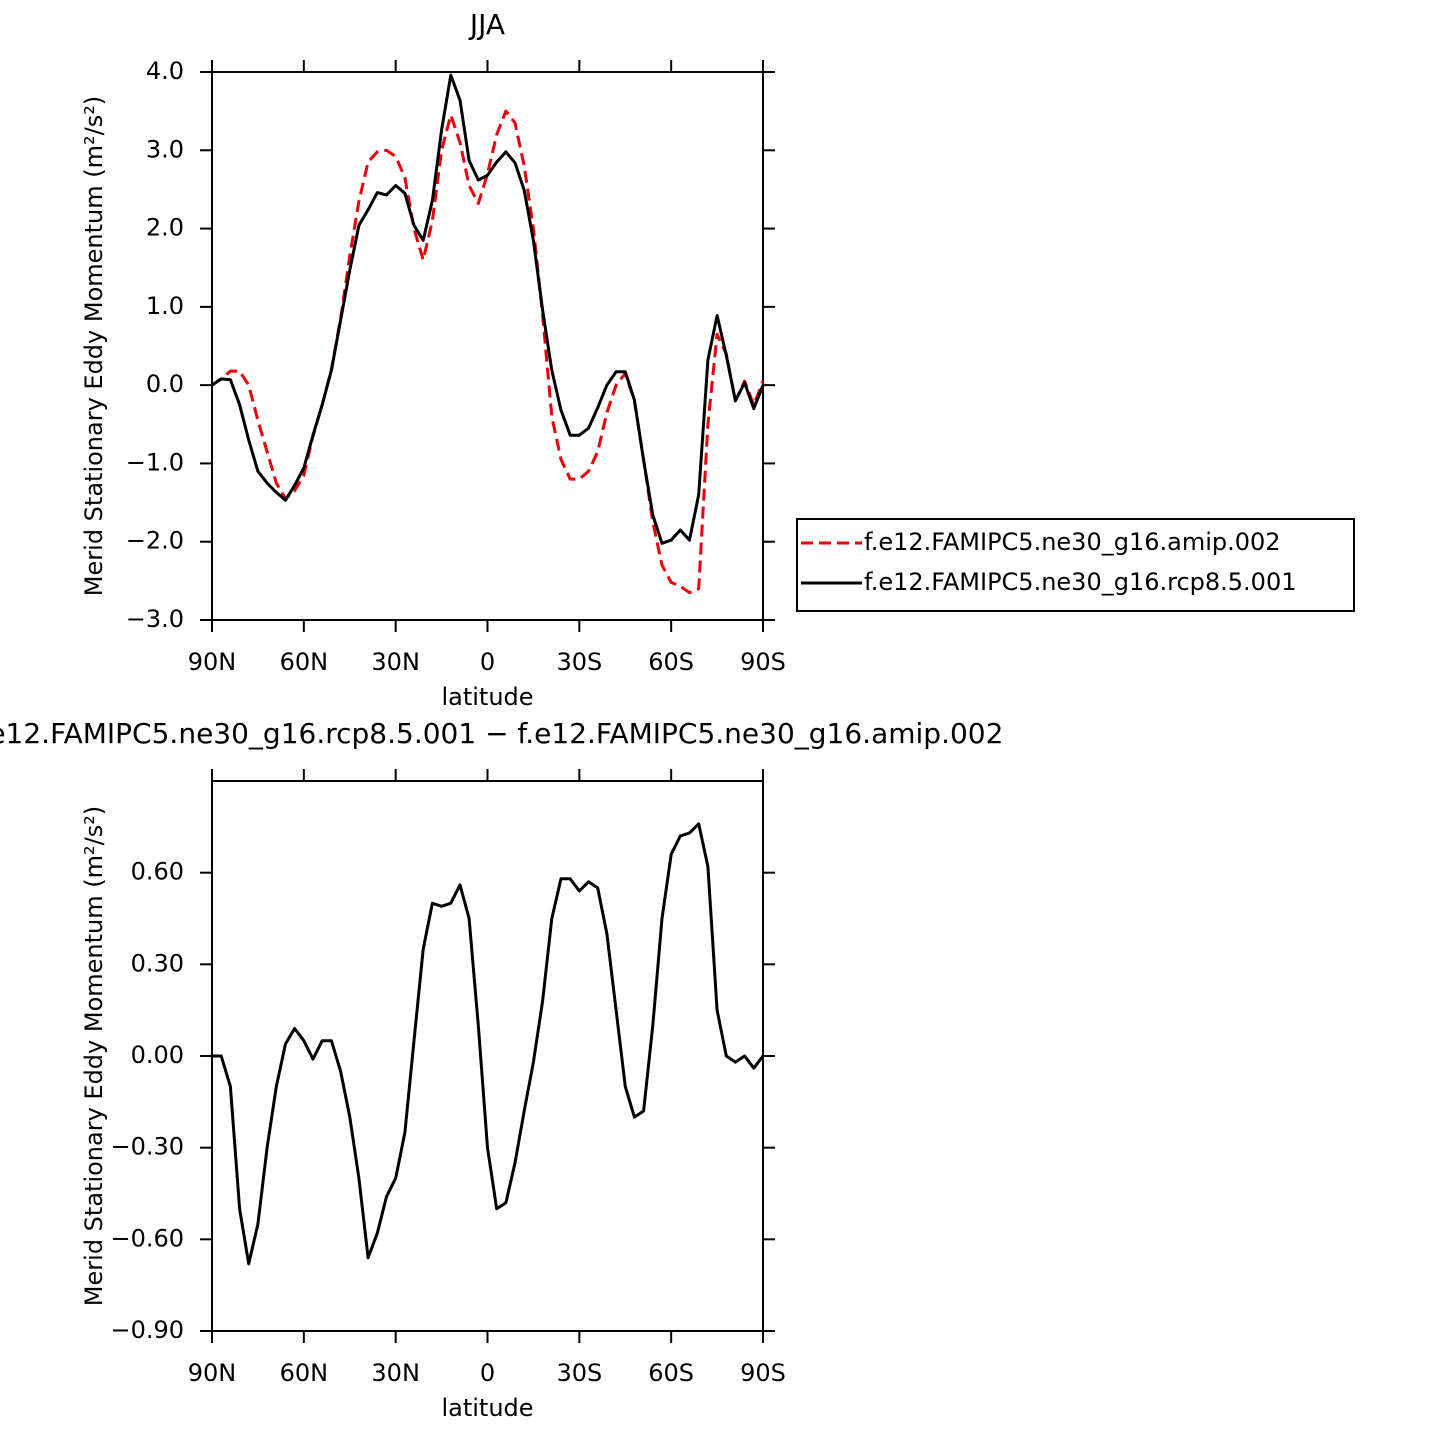 The height and width of the screenshot is (1430, 1433). What do you see at coordinates (1080, 582) in the screenshot?
I see `legend-label: f.e12.FAMIPC5.ne30_g16.rcp8.5.001` at bounding box center [1080, 582].